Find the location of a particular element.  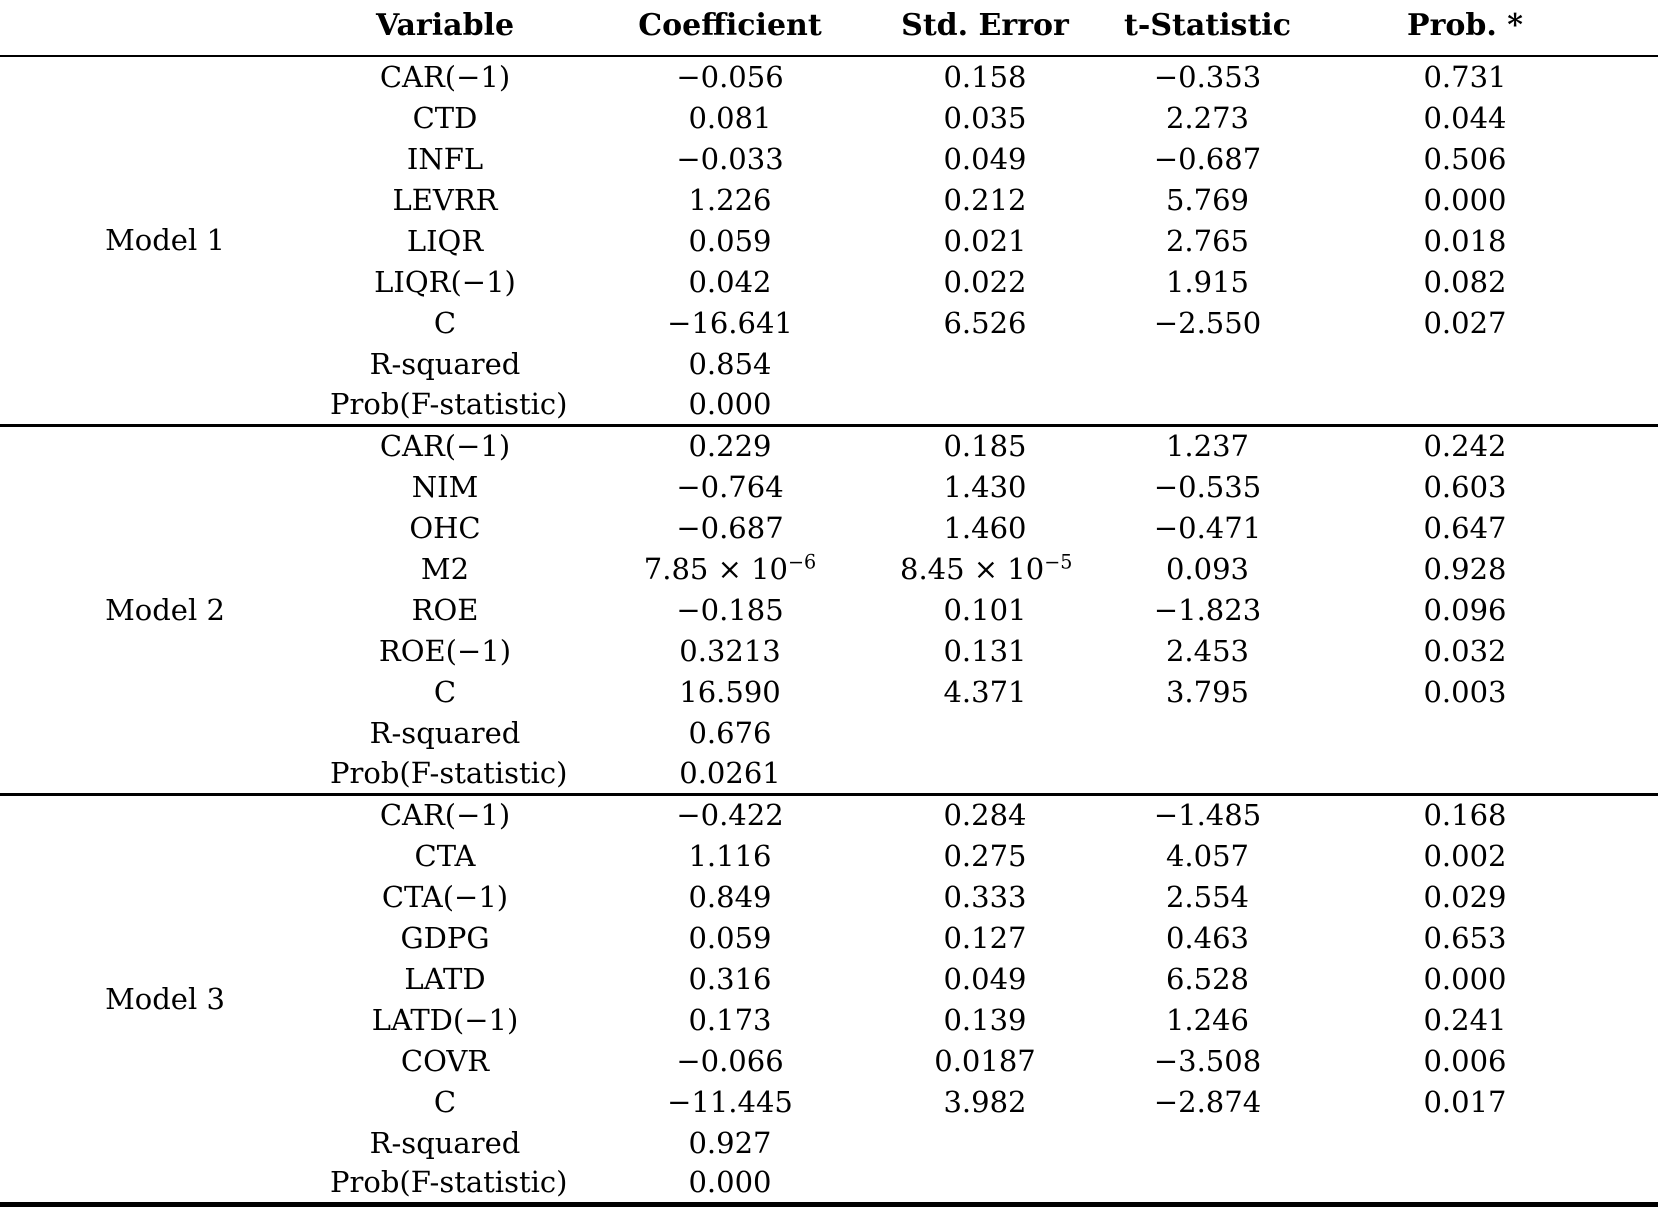

table-row: ROE −0.185 0.101 −1.823 0.096 is located at coordinates (829, 609).